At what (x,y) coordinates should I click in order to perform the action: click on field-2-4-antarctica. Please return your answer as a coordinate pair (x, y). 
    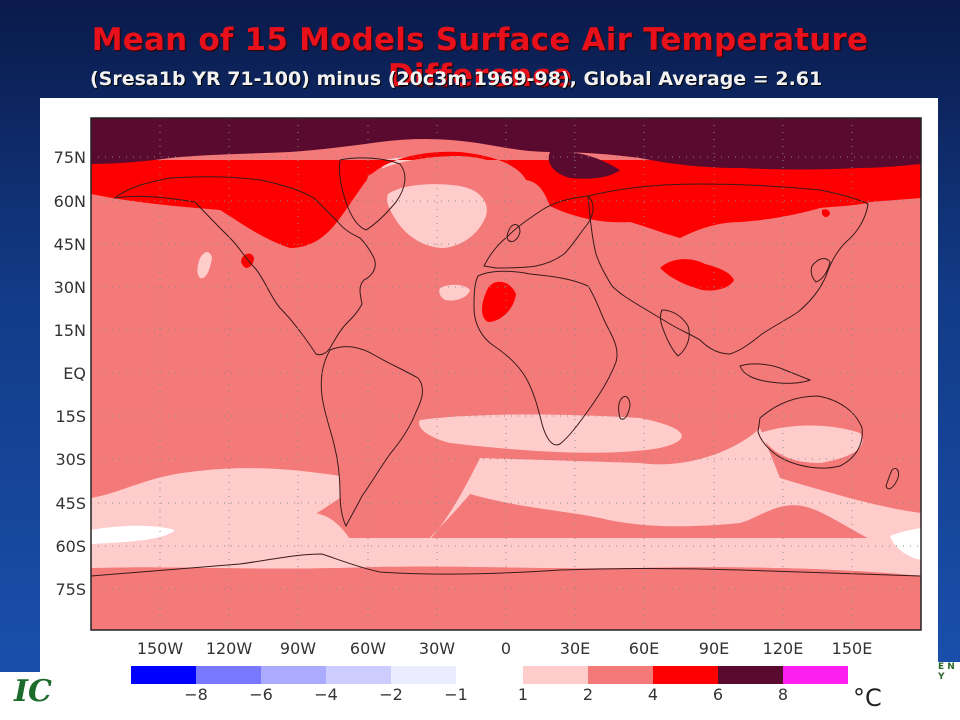
    Looking at the image, I should click on (506, 598).